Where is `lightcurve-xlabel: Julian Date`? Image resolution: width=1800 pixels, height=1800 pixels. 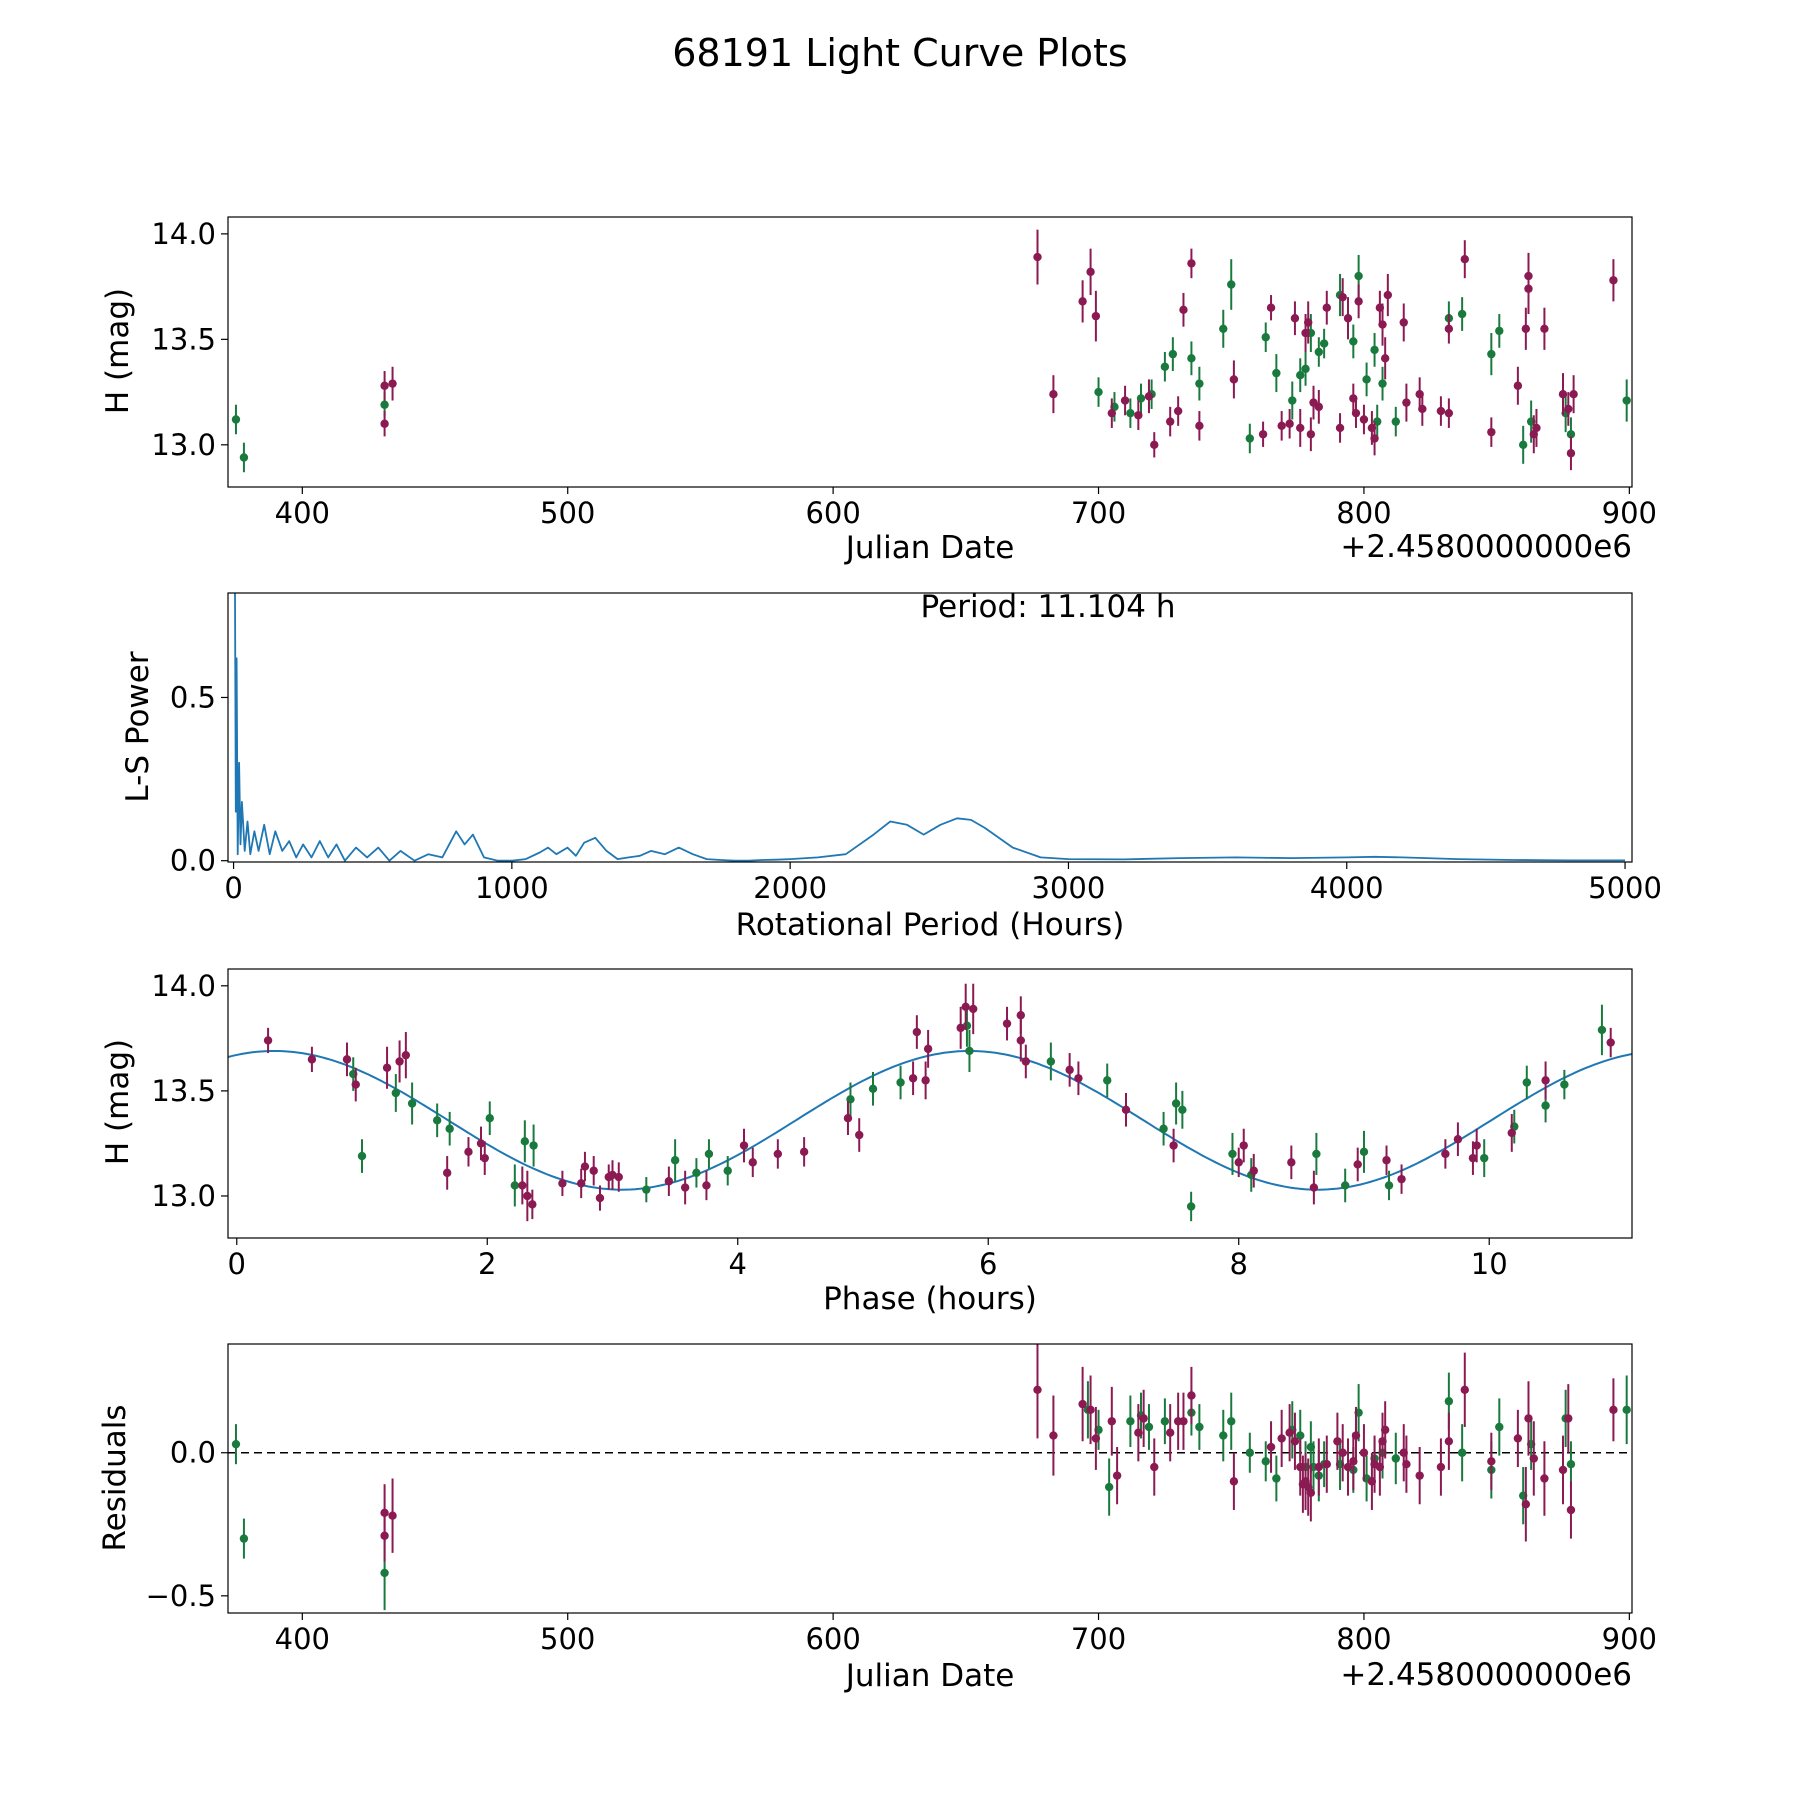
lightcurve-xlabel: Julian Date is located at coordinates (929, 548).